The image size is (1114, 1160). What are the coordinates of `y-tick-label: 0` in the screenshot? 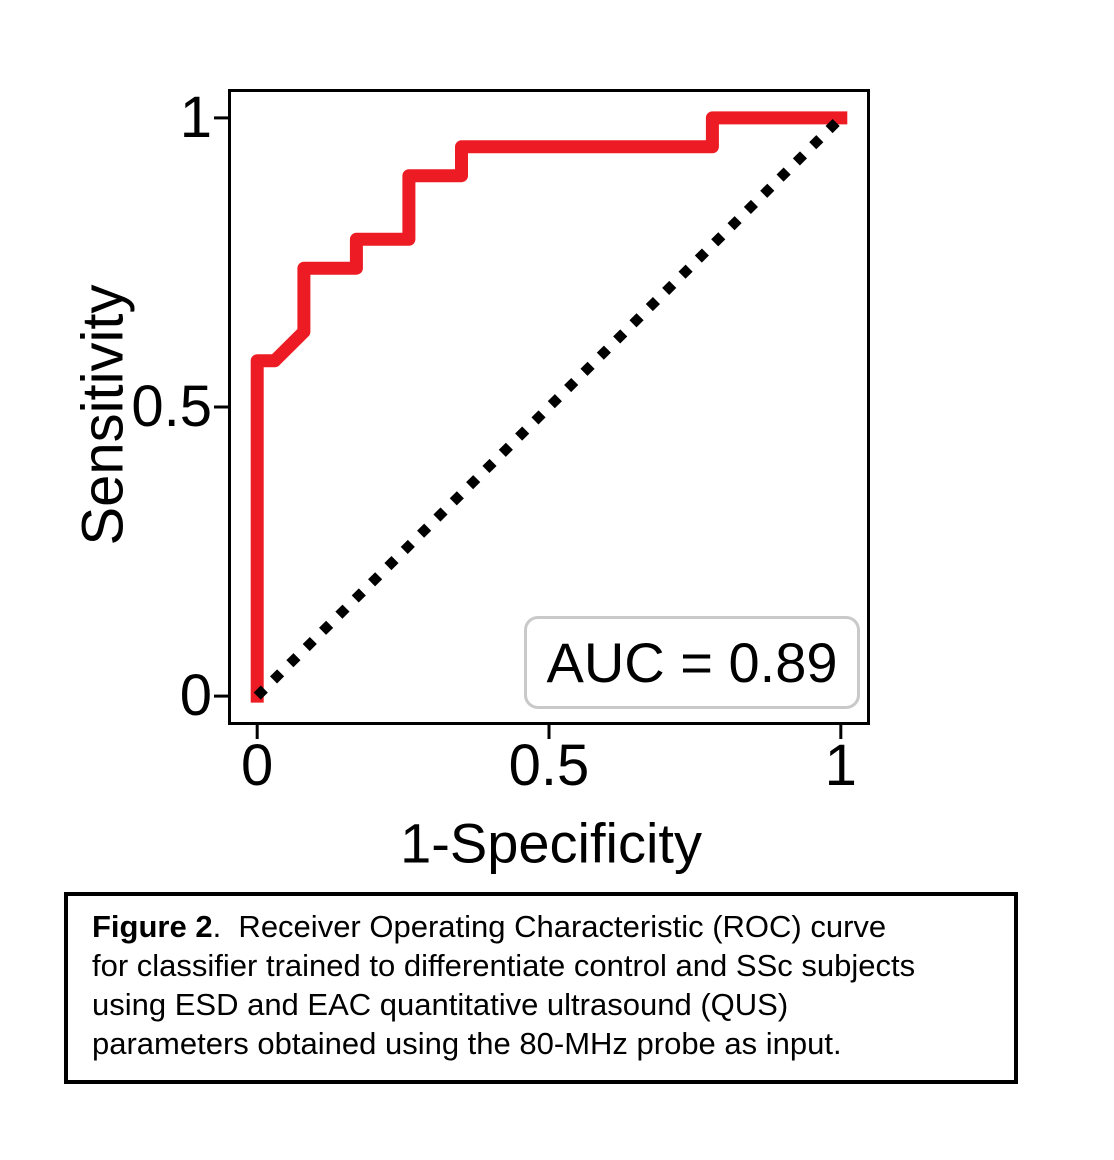 It's located at (195, 696).